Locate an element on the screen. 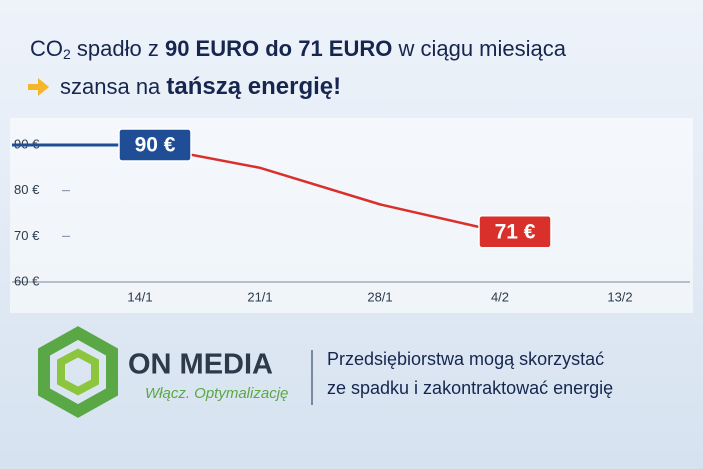 The height and width of the screenshot is (469, 703). x-tick-label: 13/2 is located at coordinates (619, 296).